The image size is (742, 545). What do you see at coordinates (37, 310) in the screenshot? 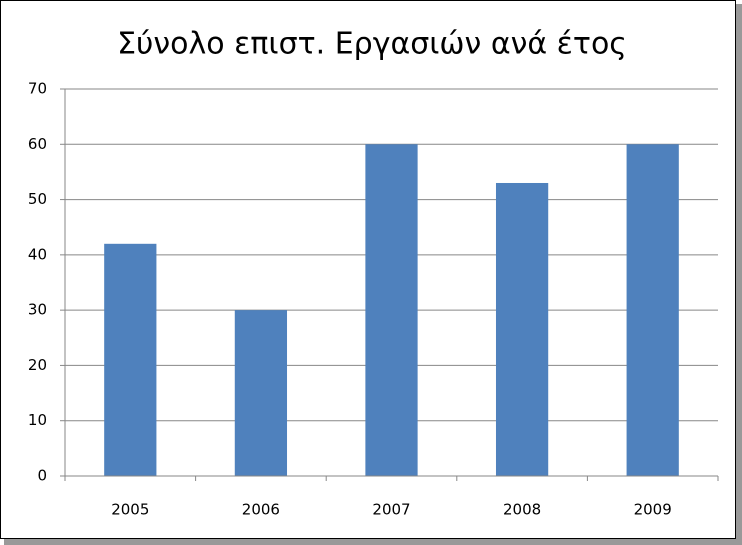
I see `y-tick-label: 30` at bounding box center [37, 310].